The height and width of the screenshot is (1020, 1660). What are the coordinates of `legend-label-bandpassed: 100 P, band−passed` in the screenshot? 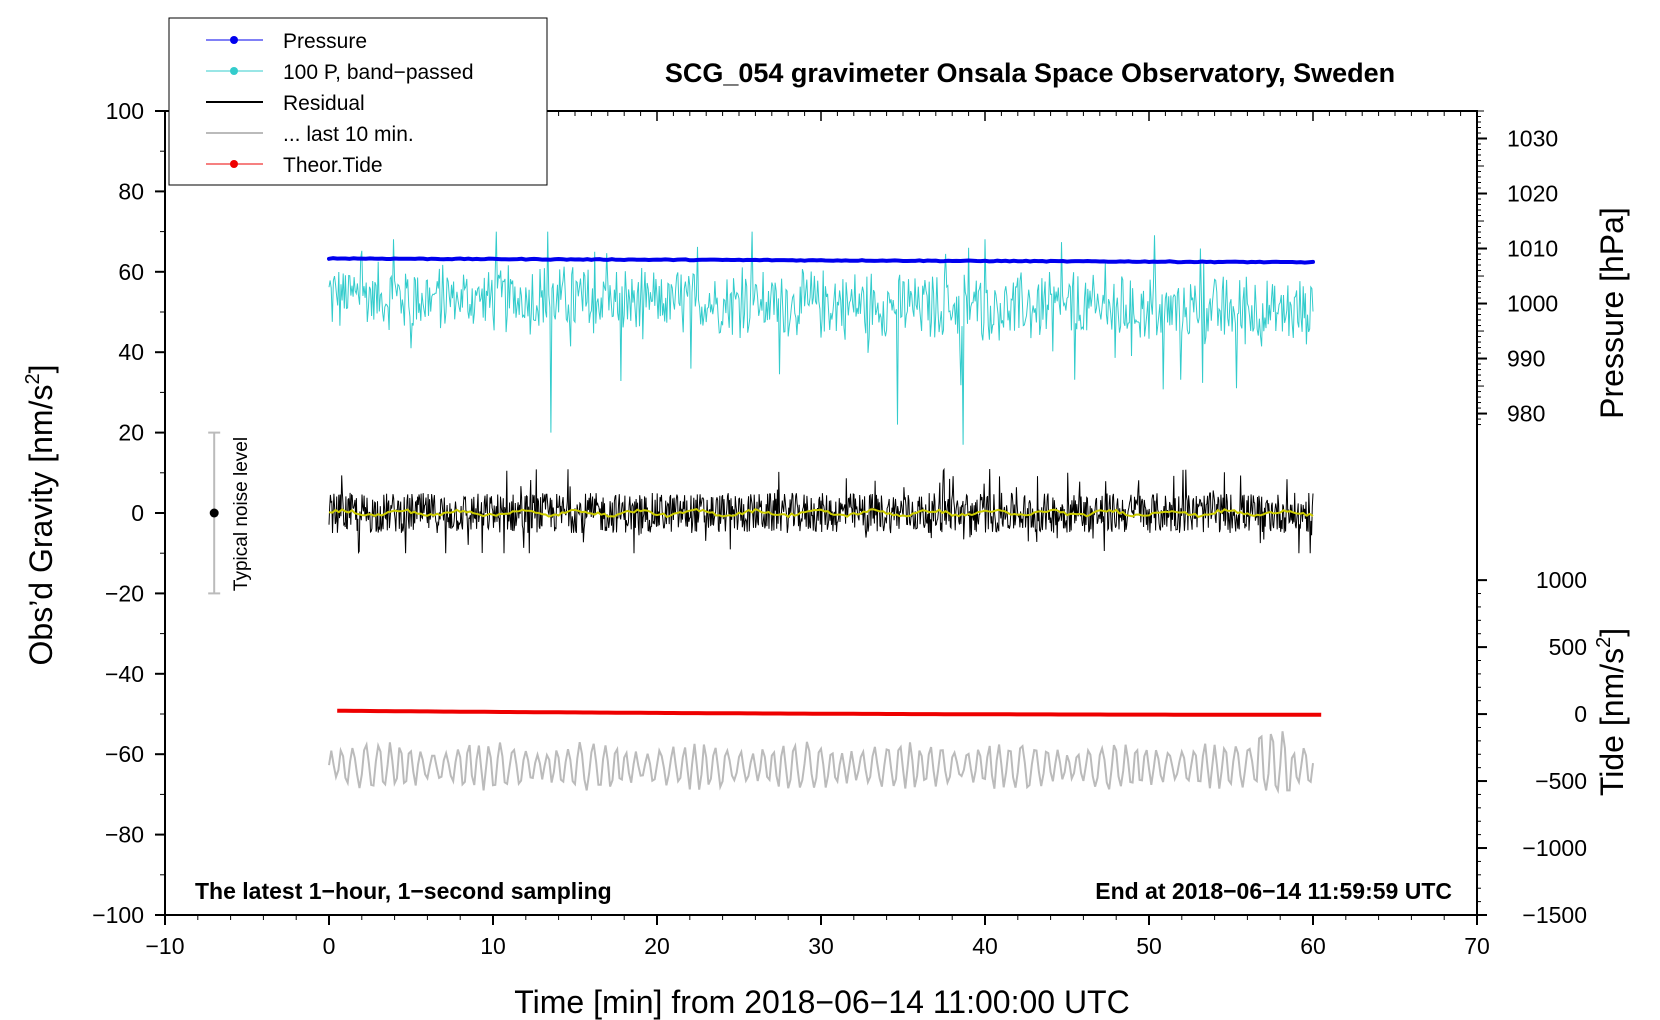 It's located at (378, 72).